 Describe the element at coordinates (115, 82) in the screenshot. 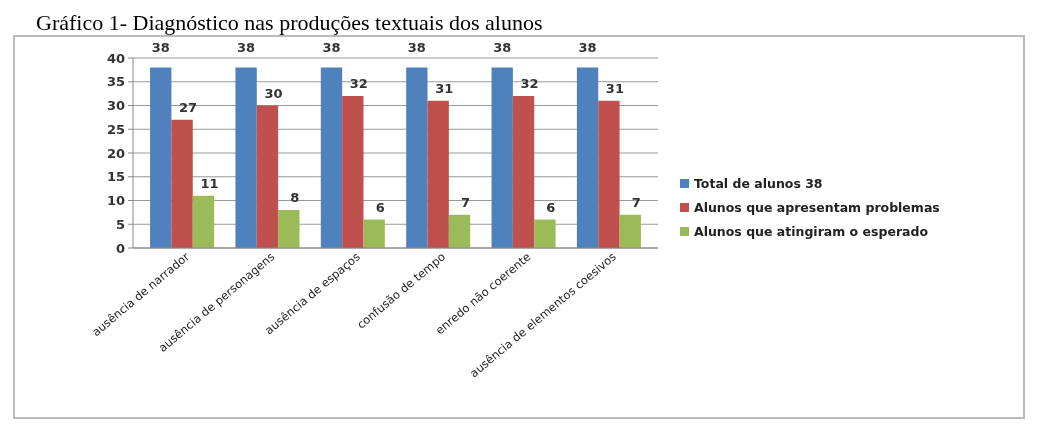

I see `y-tick-label: 35` at that location.